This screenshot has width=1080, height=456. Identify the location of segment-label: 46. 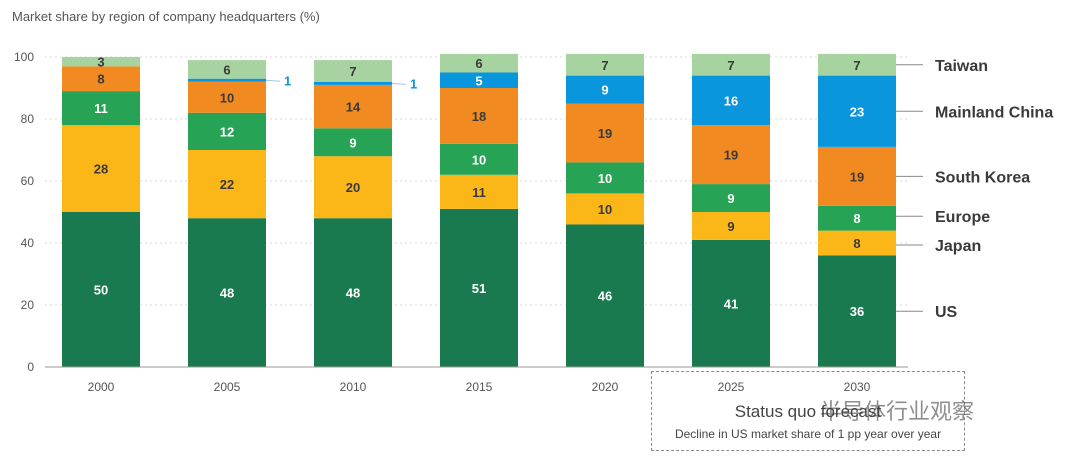
(605, 296).